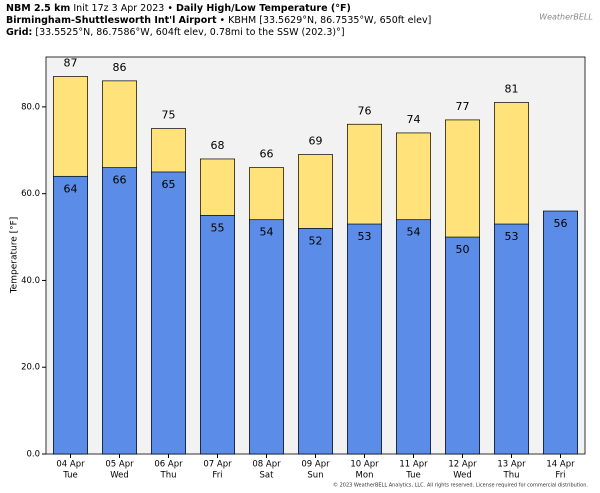 The image size is (600, 493). Describe the element at coordinates (414, 119) in the screenshot. I see `value-label: 74` at that location.